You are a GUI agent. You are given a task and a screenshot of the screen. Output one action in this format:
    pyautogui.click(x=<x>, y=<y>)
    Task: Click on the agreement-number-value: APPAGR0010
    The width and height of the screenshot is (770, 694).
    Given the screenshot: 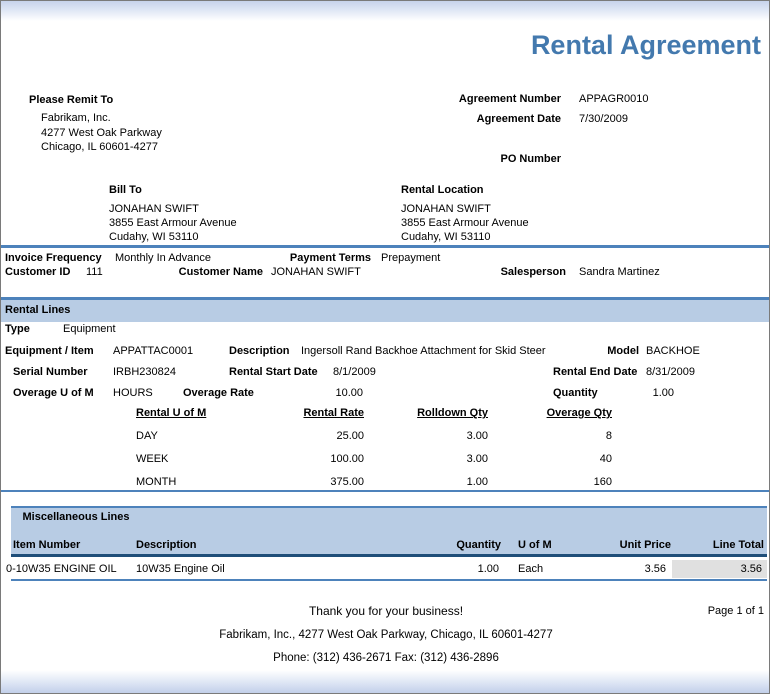 What is the action you would take?
    pyautogui.click(x=614, y=99)
    